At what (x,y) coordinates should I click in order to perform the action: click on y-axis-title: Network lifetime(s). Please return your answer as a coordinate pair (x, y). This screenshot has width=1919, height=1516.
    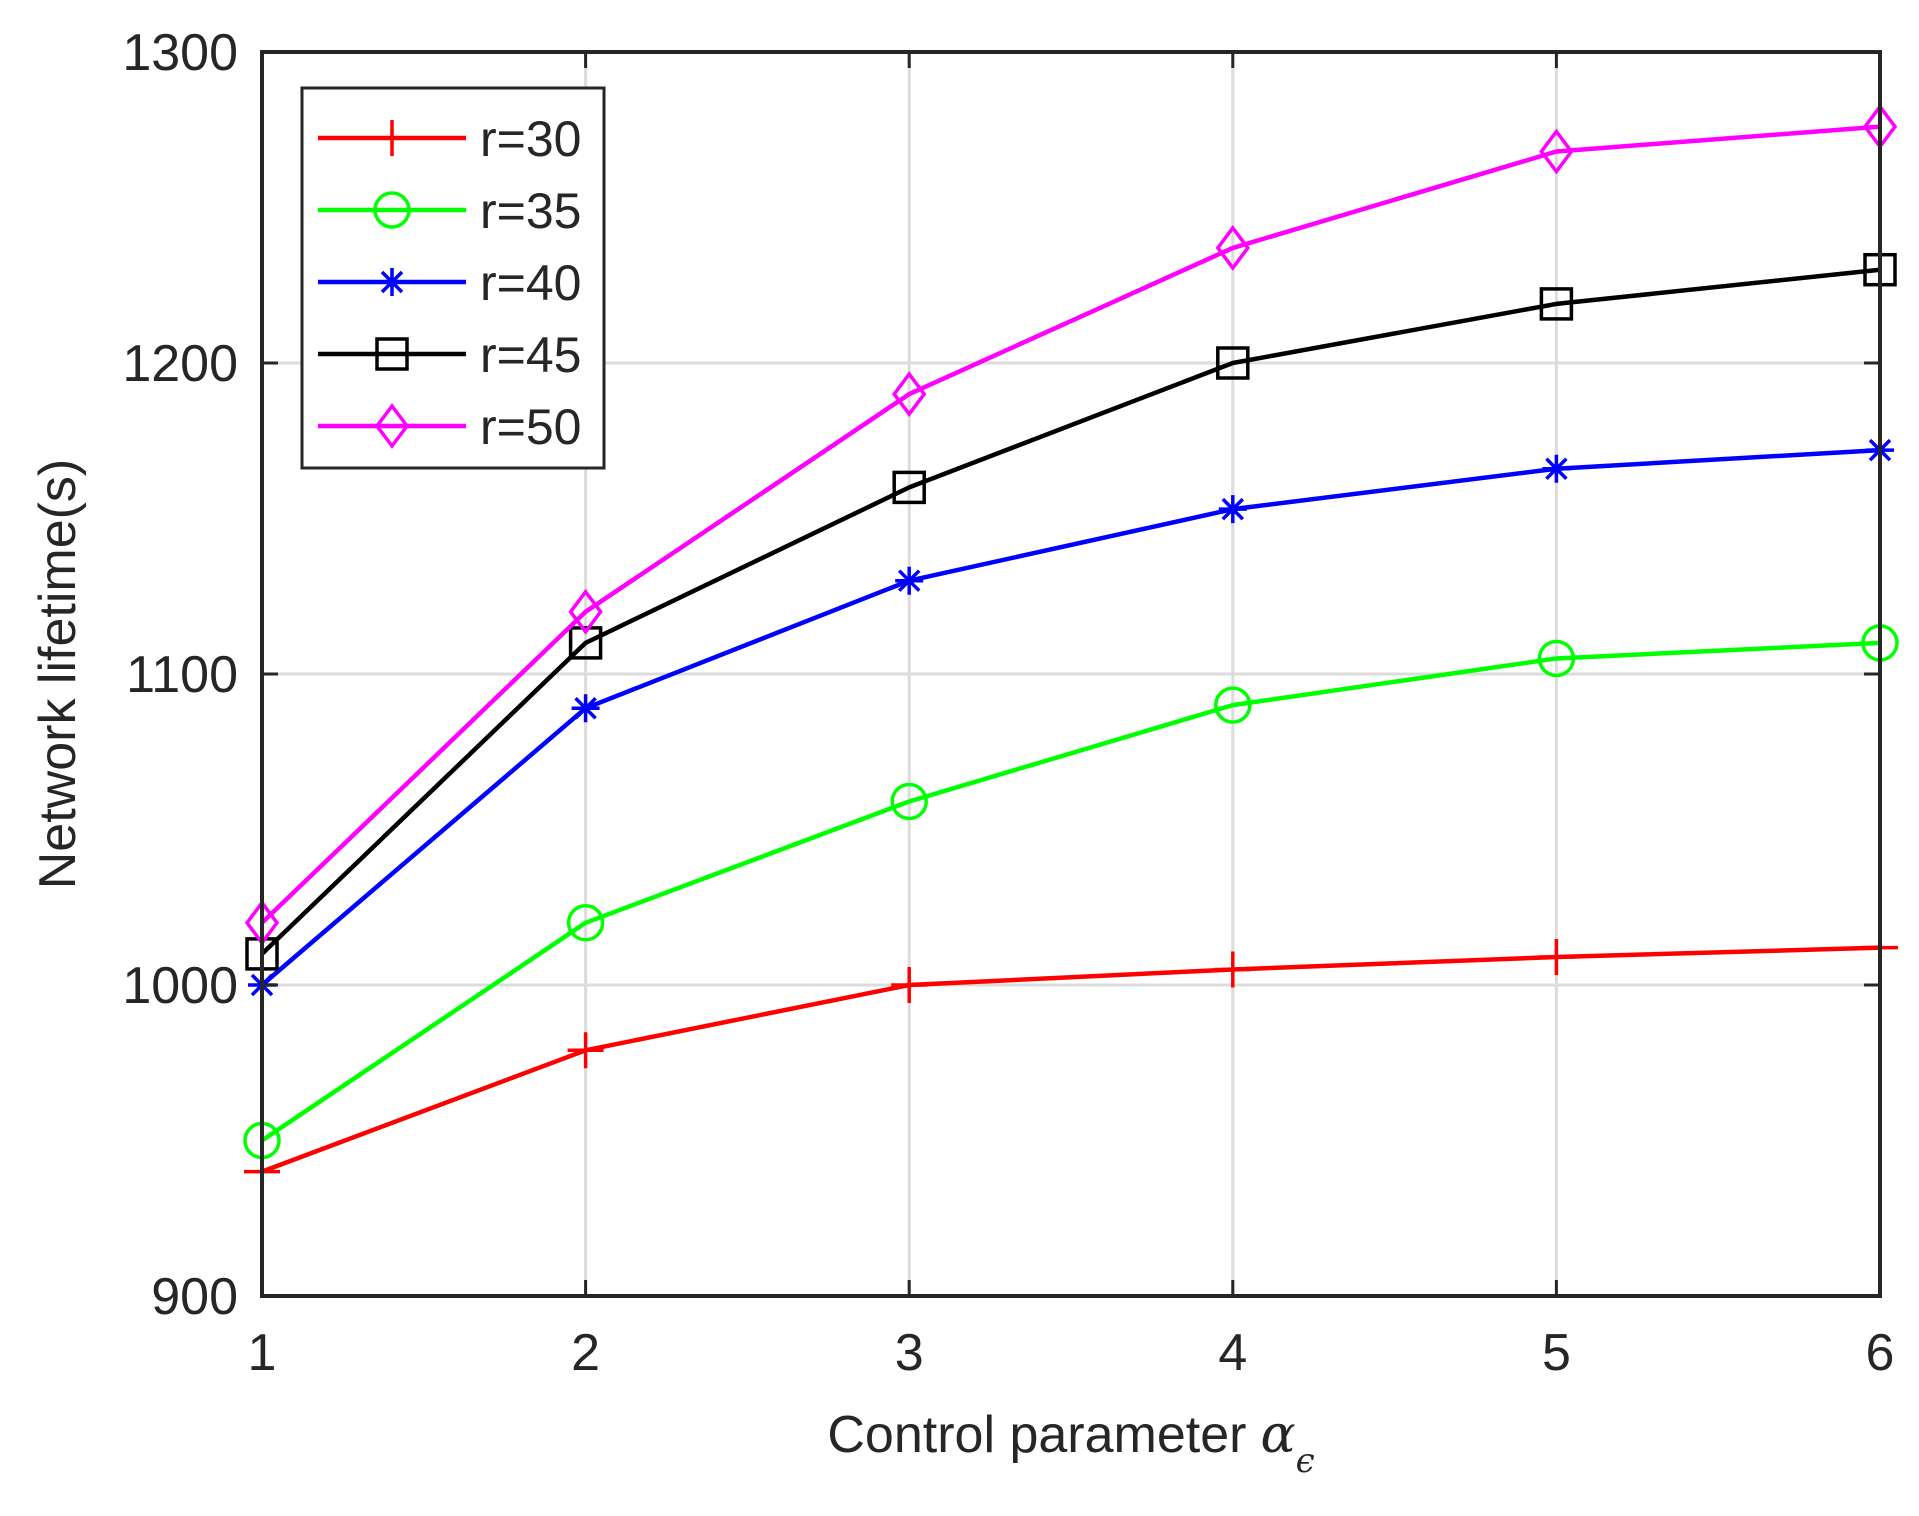
    Looking at the image, I should click on (58, 674).